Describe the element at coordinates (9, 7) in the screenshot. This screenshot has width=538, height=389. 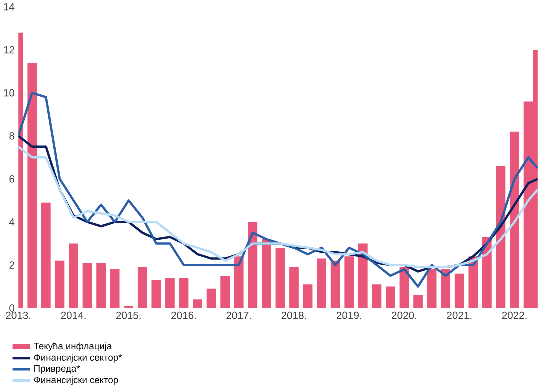
I see `y-tick-label: 14` at that location.